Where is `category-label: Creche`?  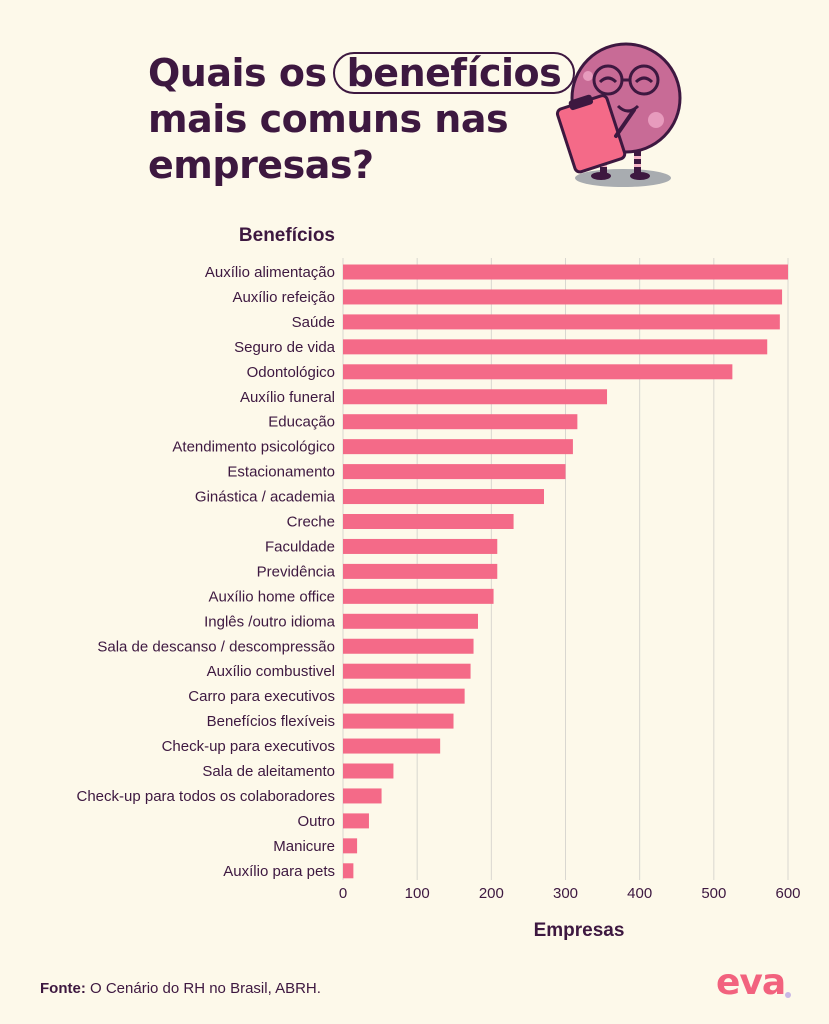 category-label: Creche is located at coordinates (311, 522).